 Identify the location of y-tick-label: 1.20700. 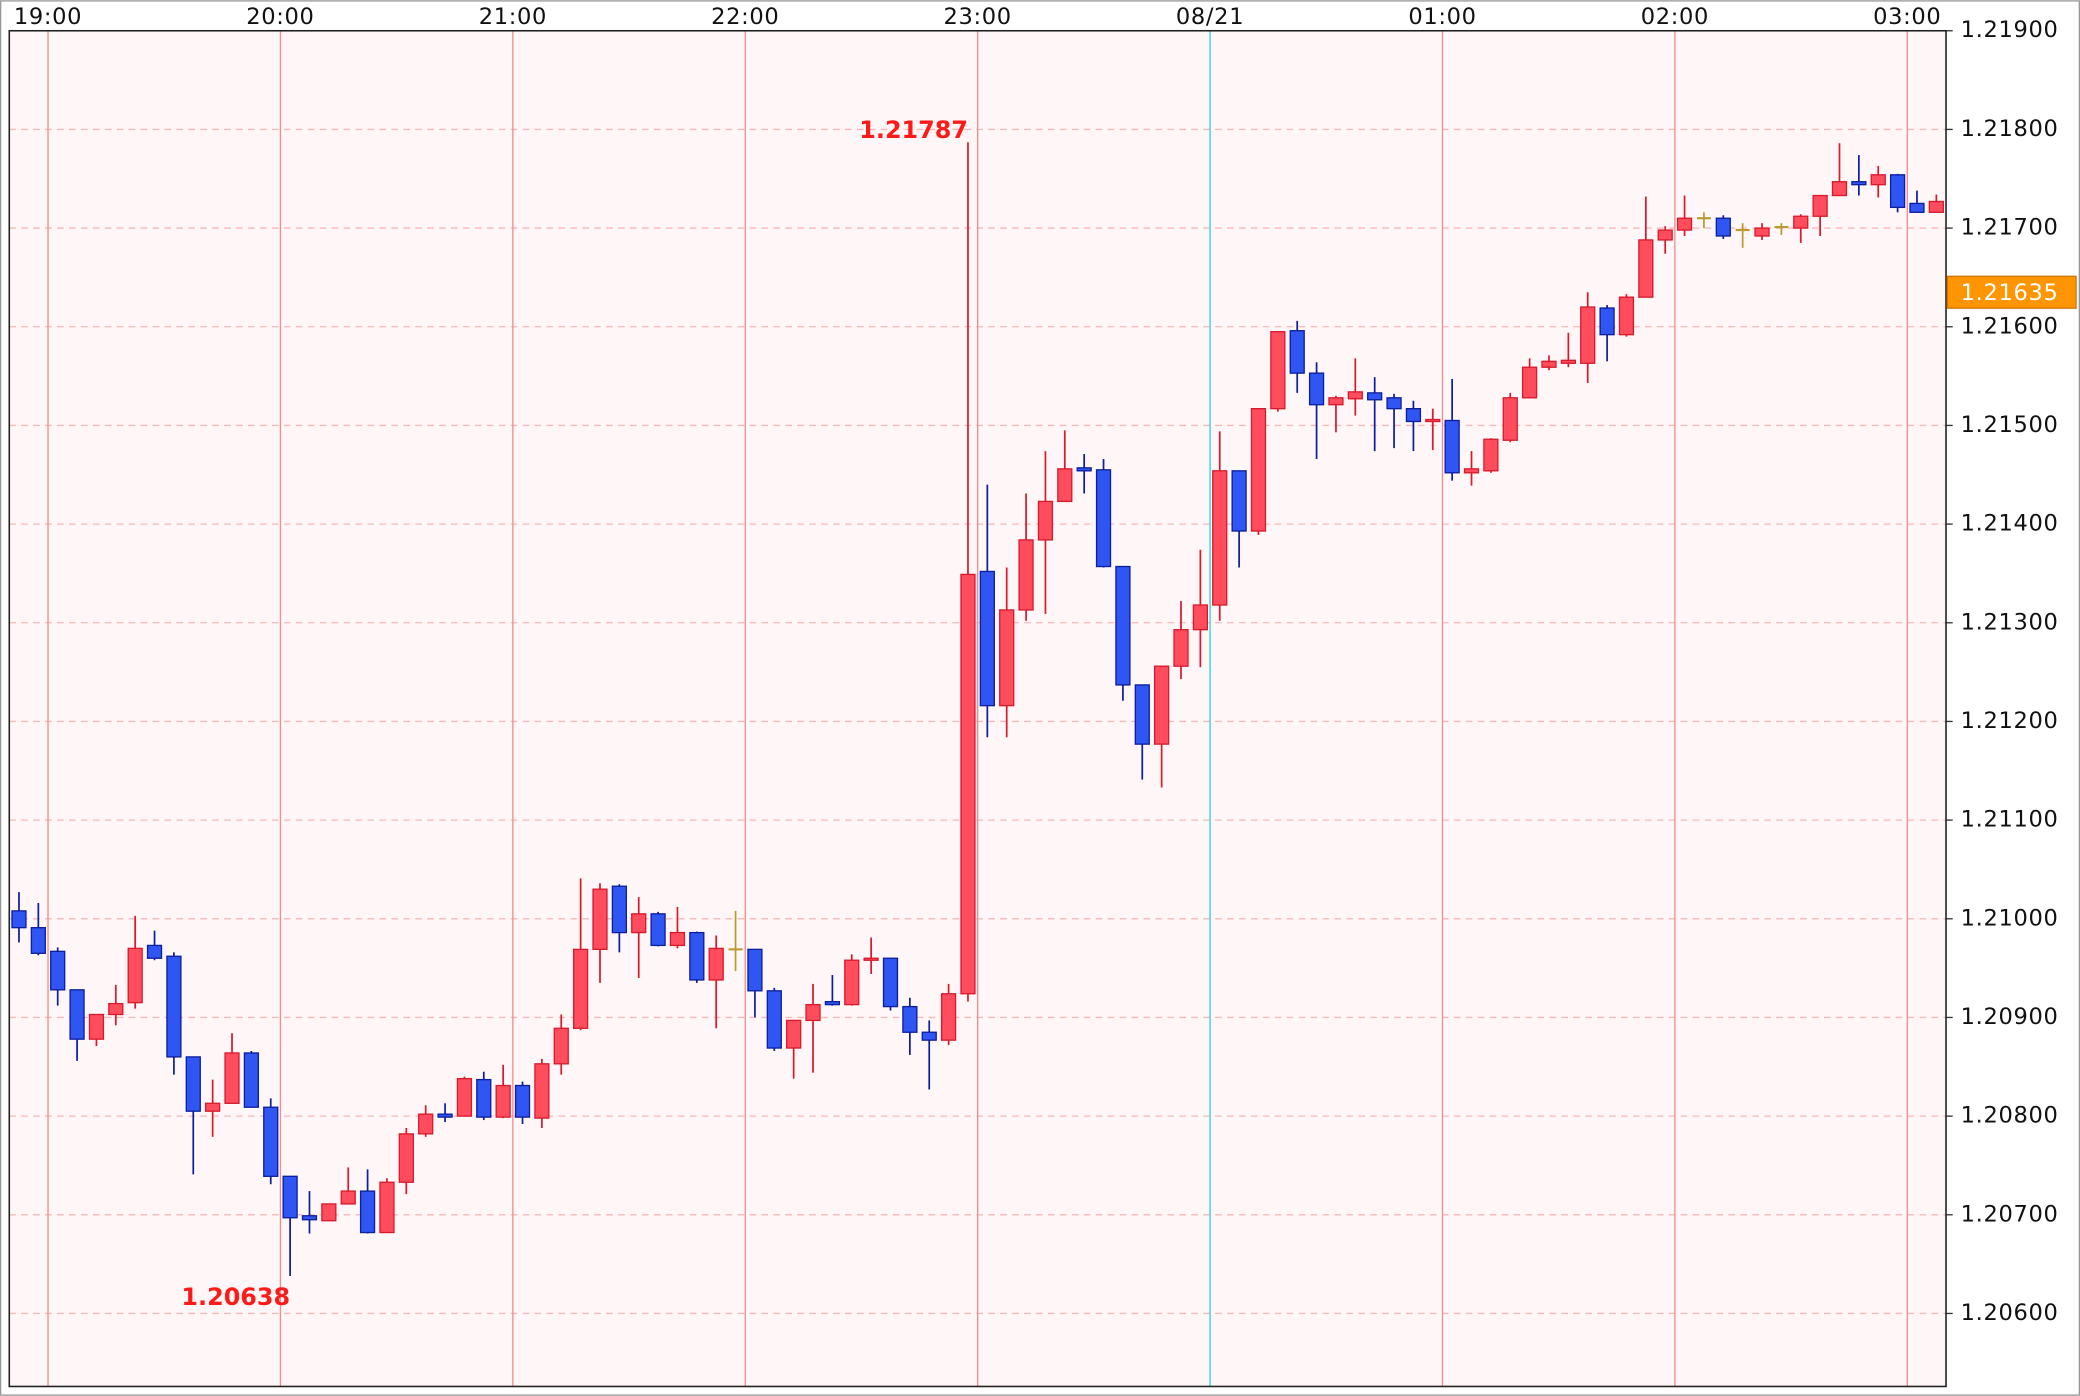
(2010, 1214).